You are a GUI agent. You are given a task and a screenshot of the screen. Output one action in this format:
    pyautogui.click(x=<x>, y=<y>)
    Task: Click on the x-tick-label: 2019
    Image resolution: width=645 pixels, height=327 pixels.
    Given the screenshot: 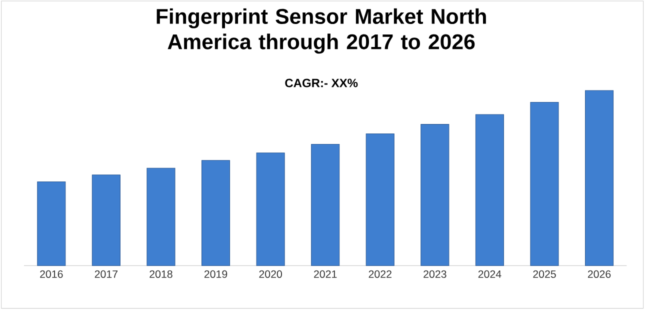 What is the action you would take?
    pyautogui.click(x=216, y=274)
    